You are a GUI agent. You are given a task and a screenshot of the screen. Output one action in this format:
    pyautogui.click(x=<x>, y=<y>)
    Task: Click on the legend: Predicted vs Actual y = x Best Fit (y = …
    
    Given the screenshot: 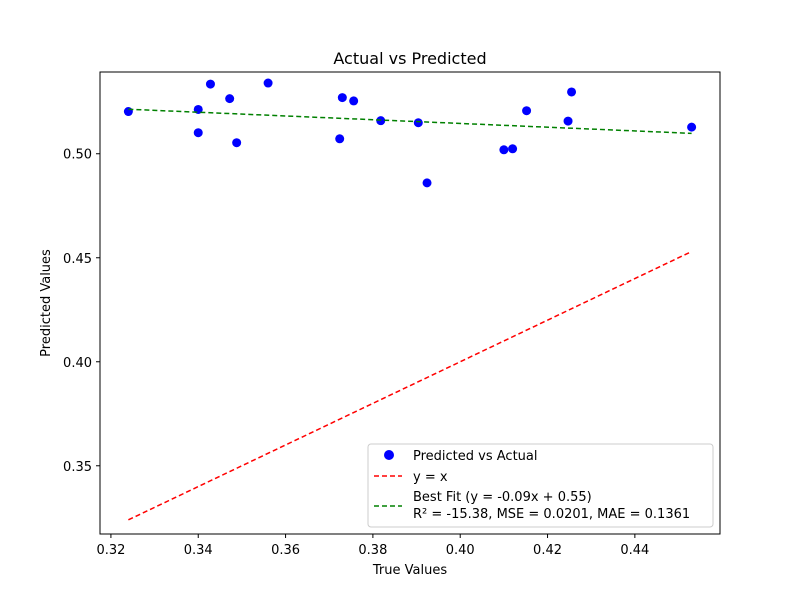 What is the action you would take?
    pyautogui.click(x=540, y=485)
    